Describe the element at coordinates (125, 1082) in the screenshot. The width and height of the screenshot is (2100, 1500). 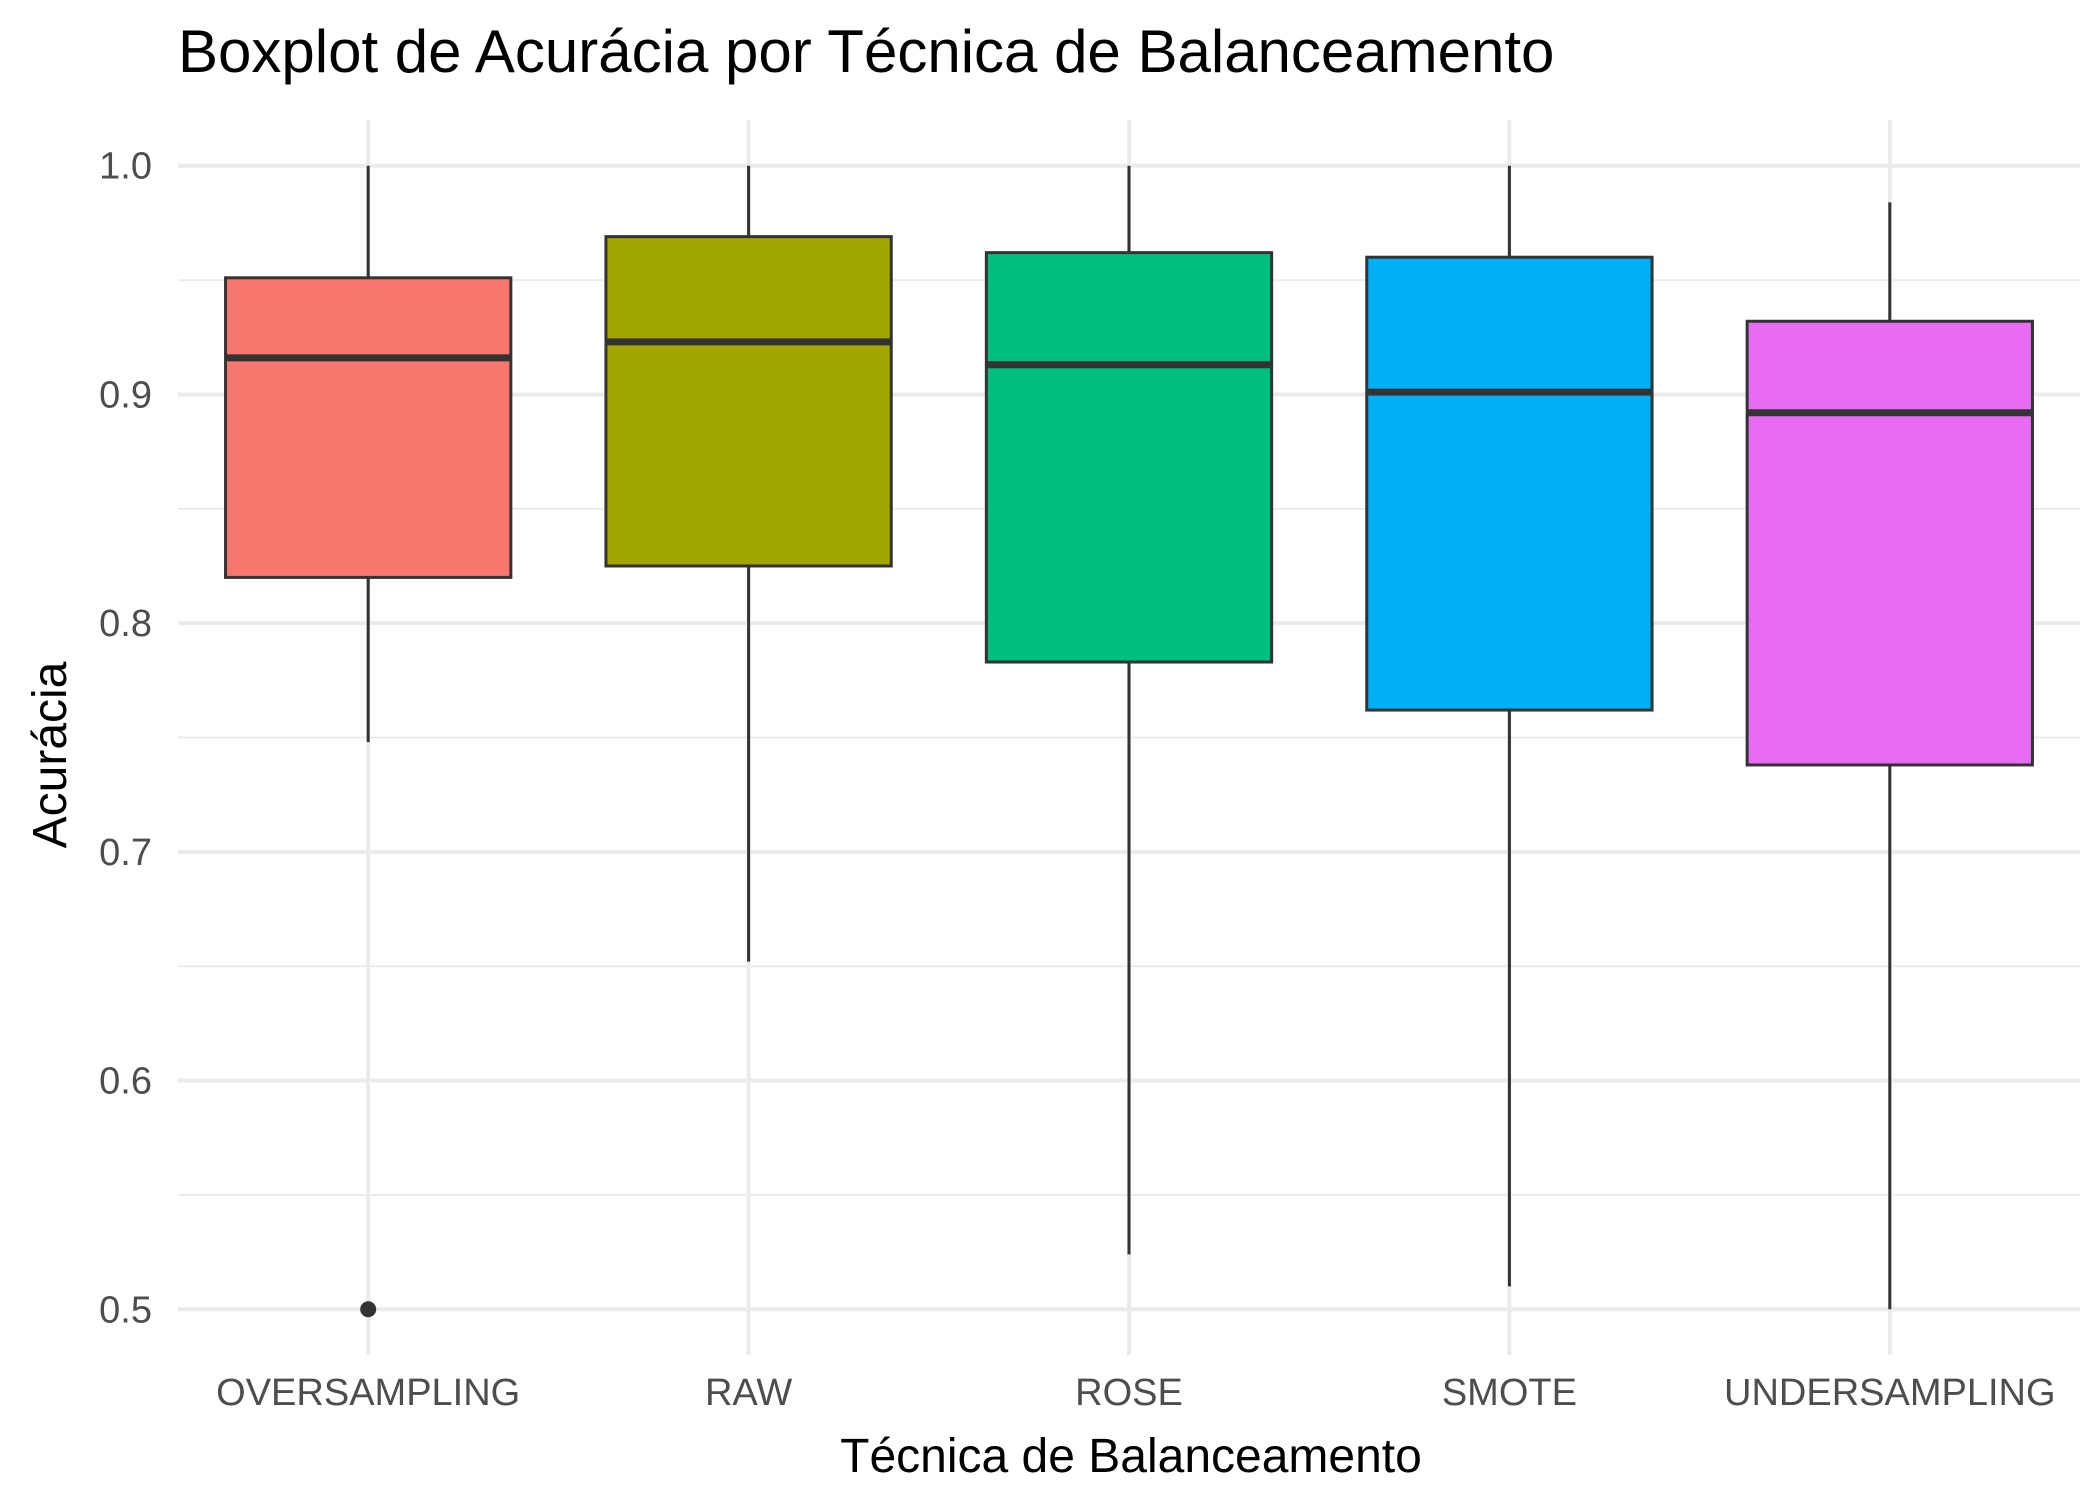
I see `y-tick-label: 0.6` at that location.